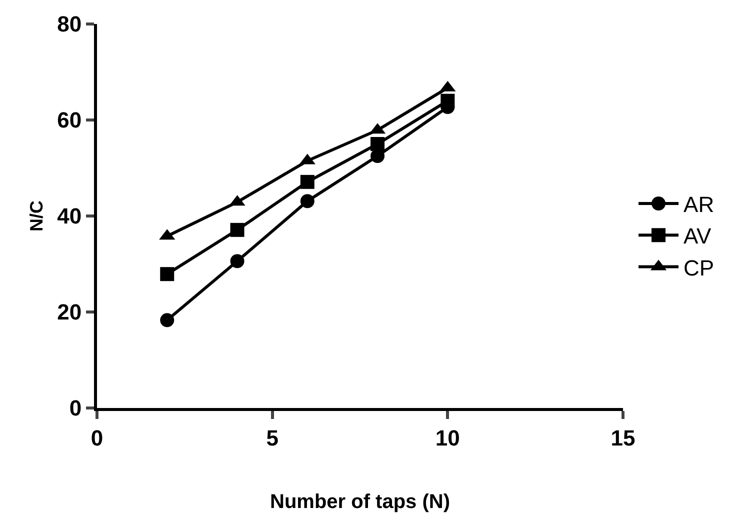  What do you see at coordinates (360, 501) in the screenshot?
I see `x-axis-title: Number of taps (N)` at bounding box center [360, 501].